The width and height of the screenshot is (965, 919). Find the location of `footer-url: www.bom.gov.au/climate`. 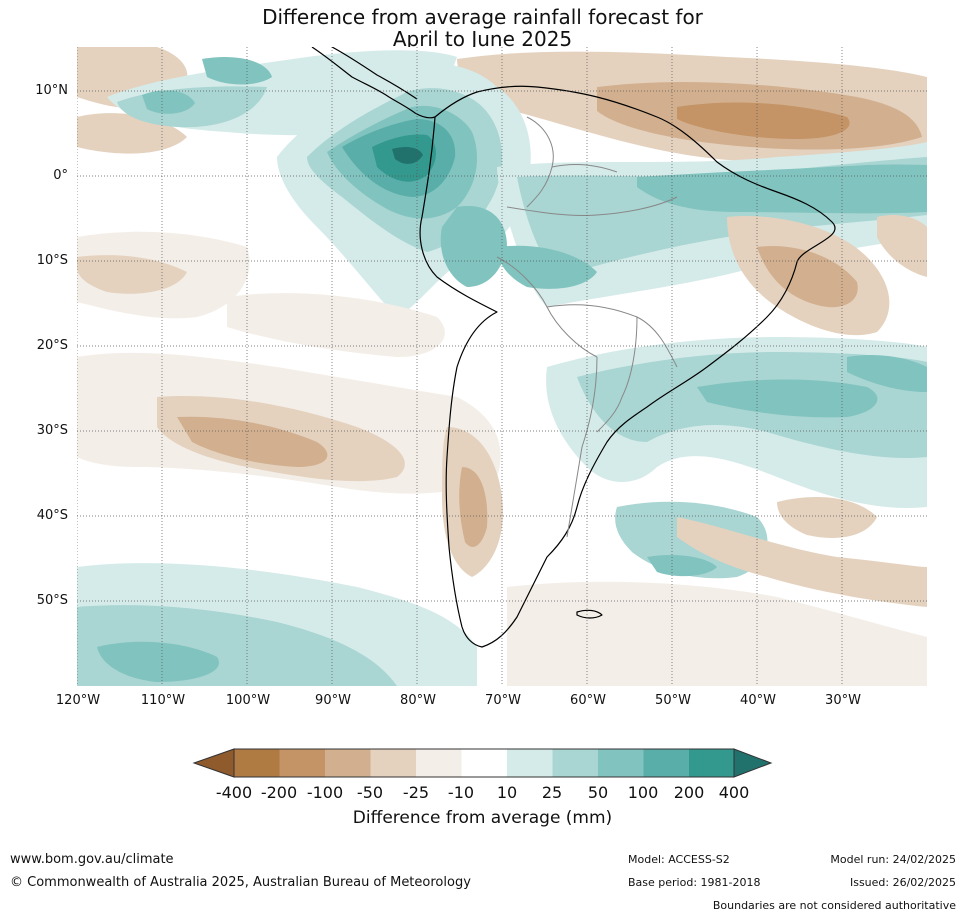

footer-url: www.bom.gov.au/climate is located at coordinates (92, 859).